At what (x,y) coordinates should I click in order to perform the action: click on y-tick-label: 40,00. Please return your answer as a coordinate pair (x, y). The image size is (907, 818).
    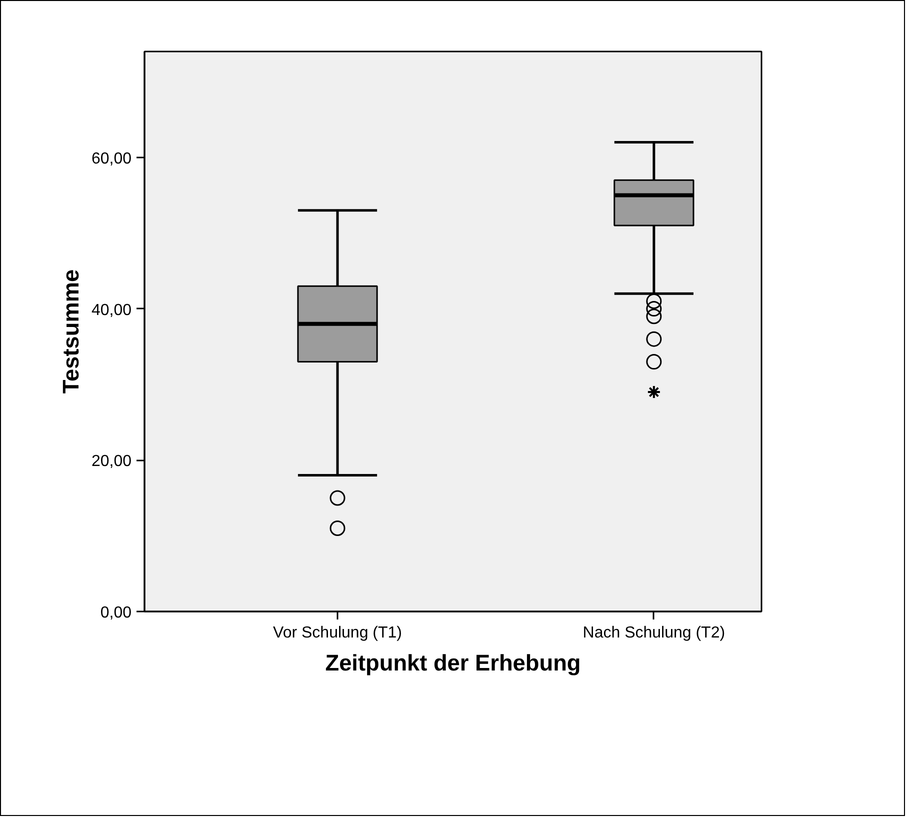
    Looking at the image, I should click on (111, 310).